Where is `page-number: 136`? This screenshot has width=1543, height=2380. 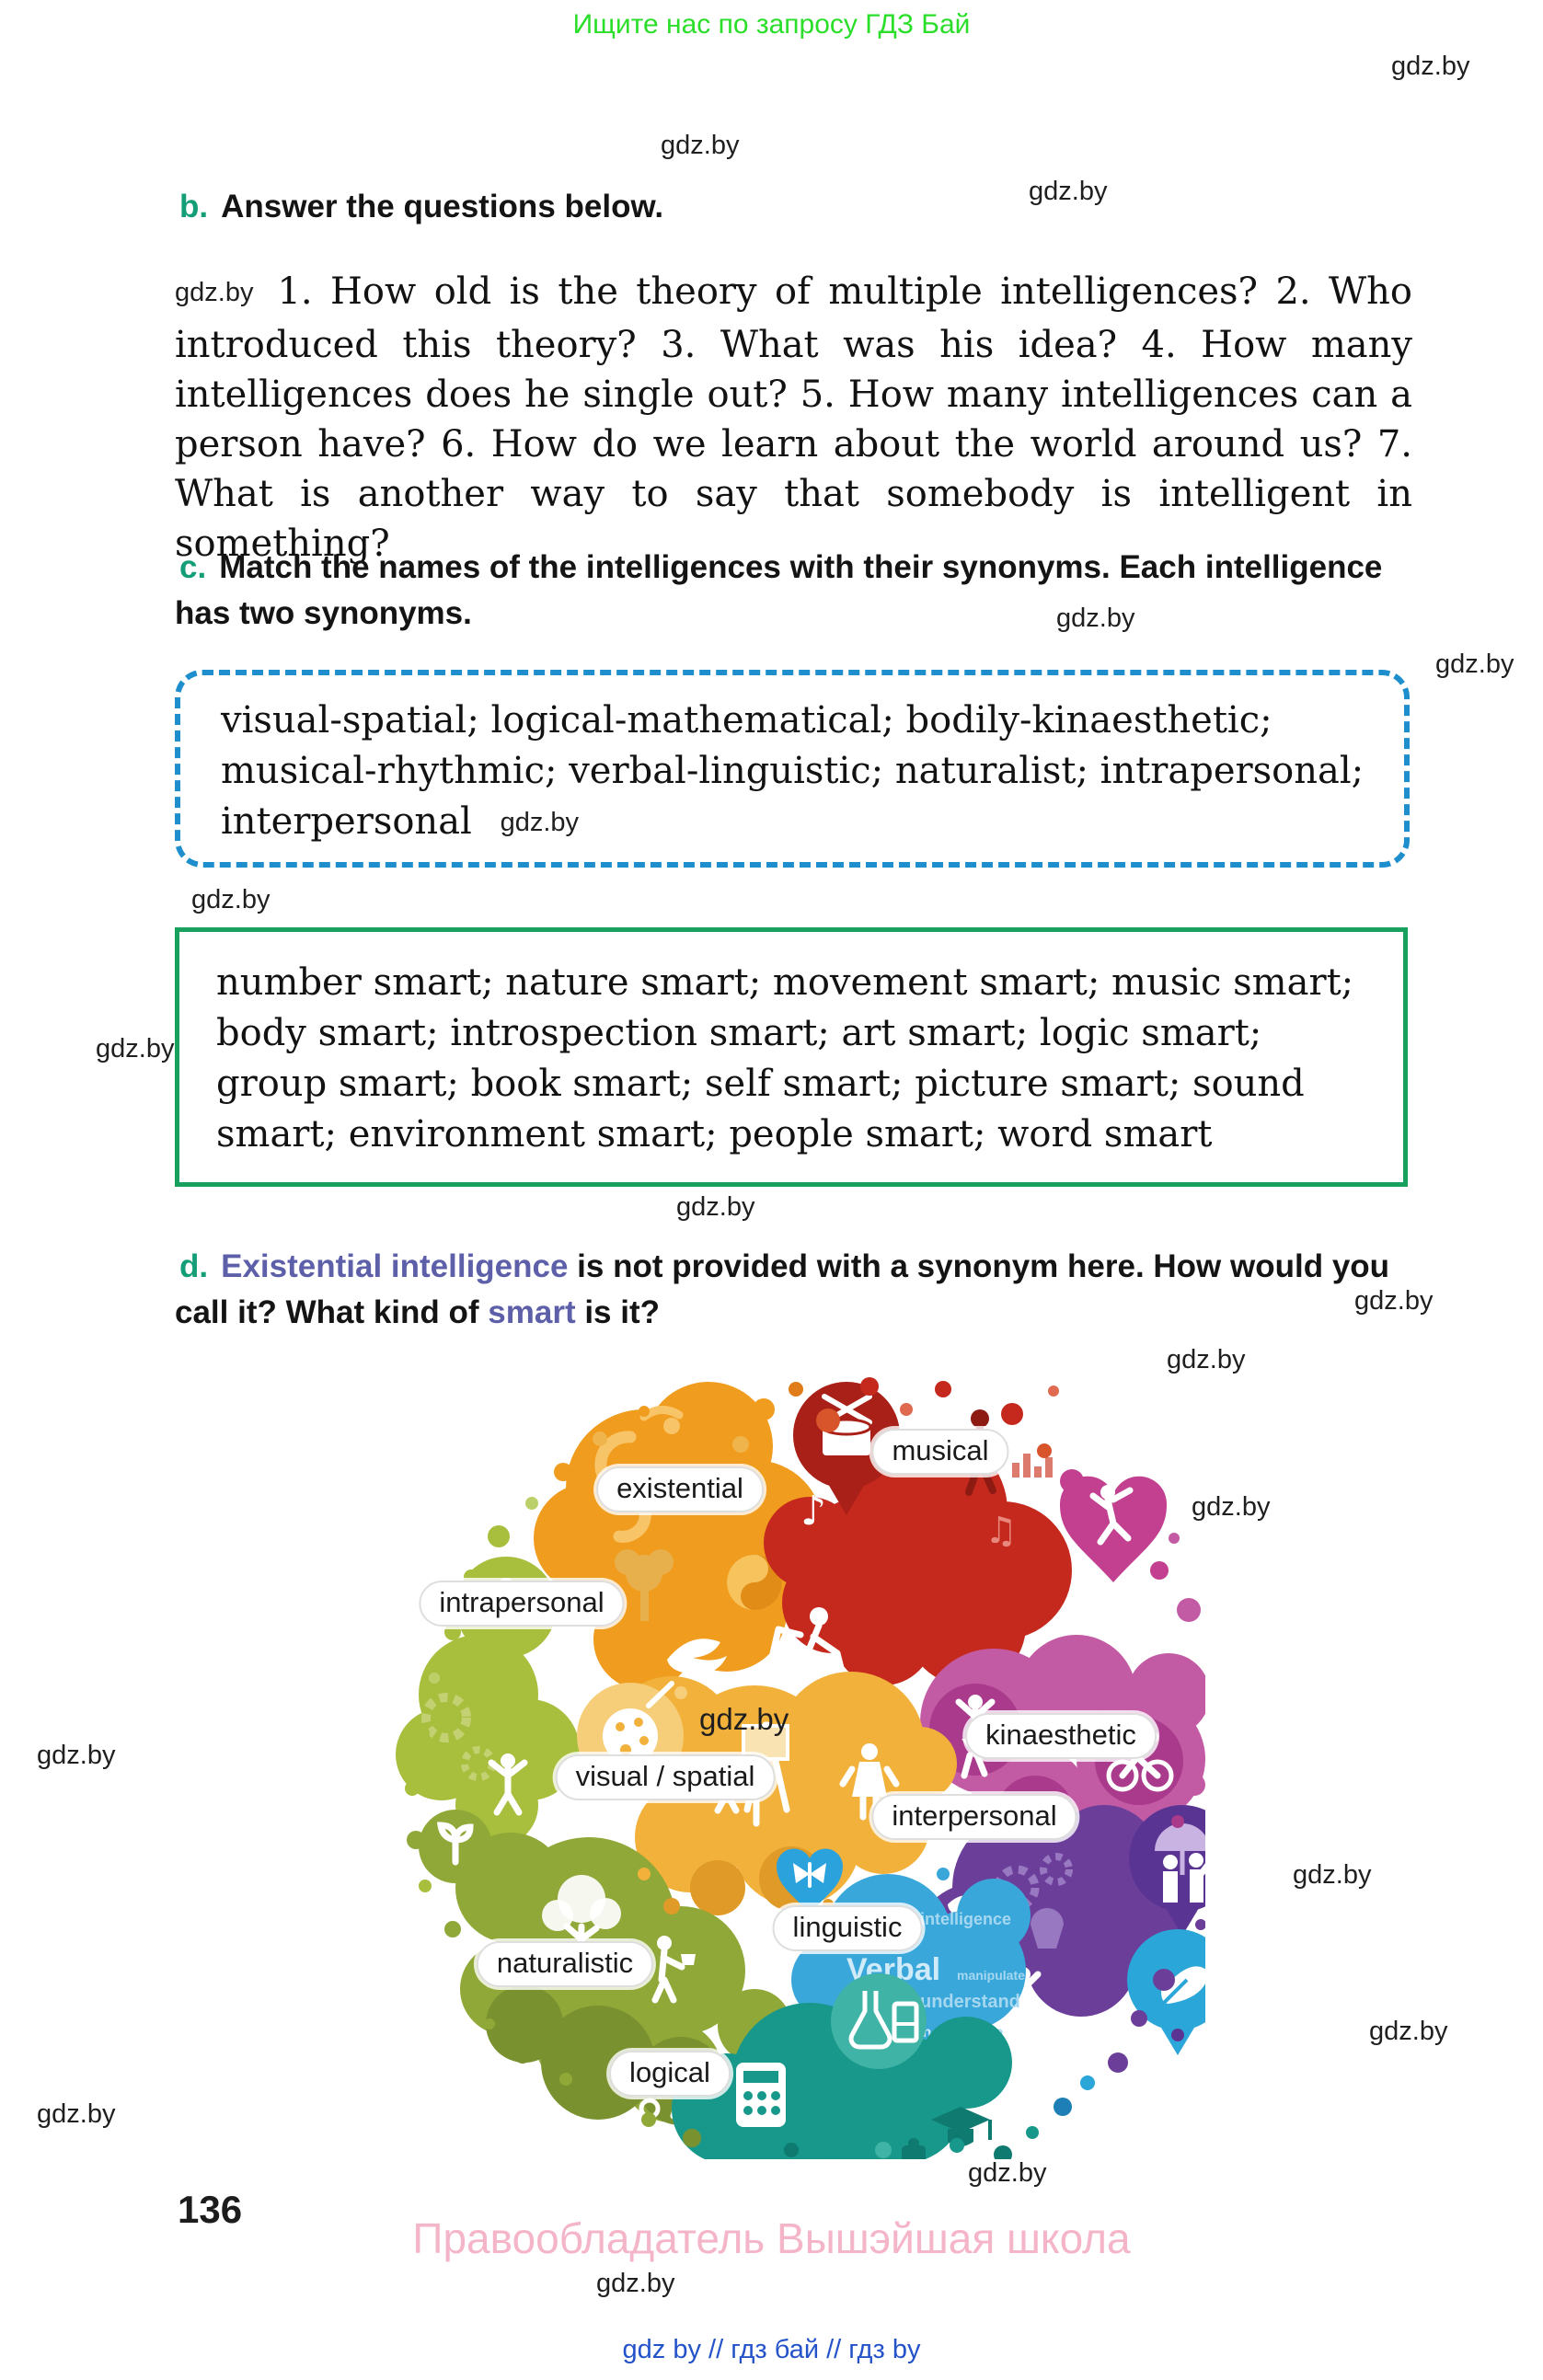 page-number: 136 is located at coordinates (211, 2209).